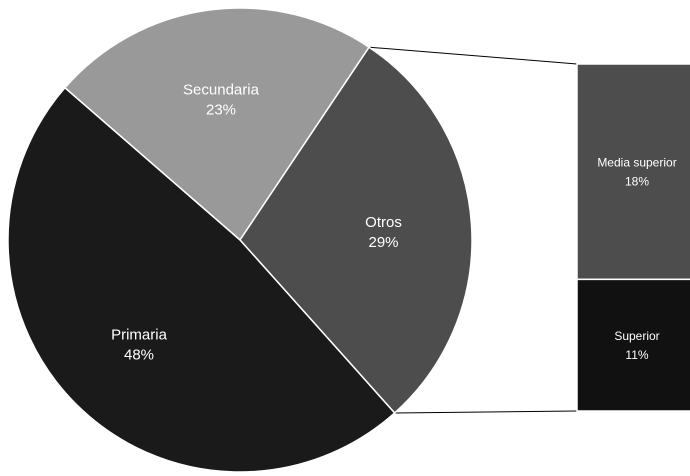  I want to click on pie-value-secundaria: 23%, so click(221, 109).